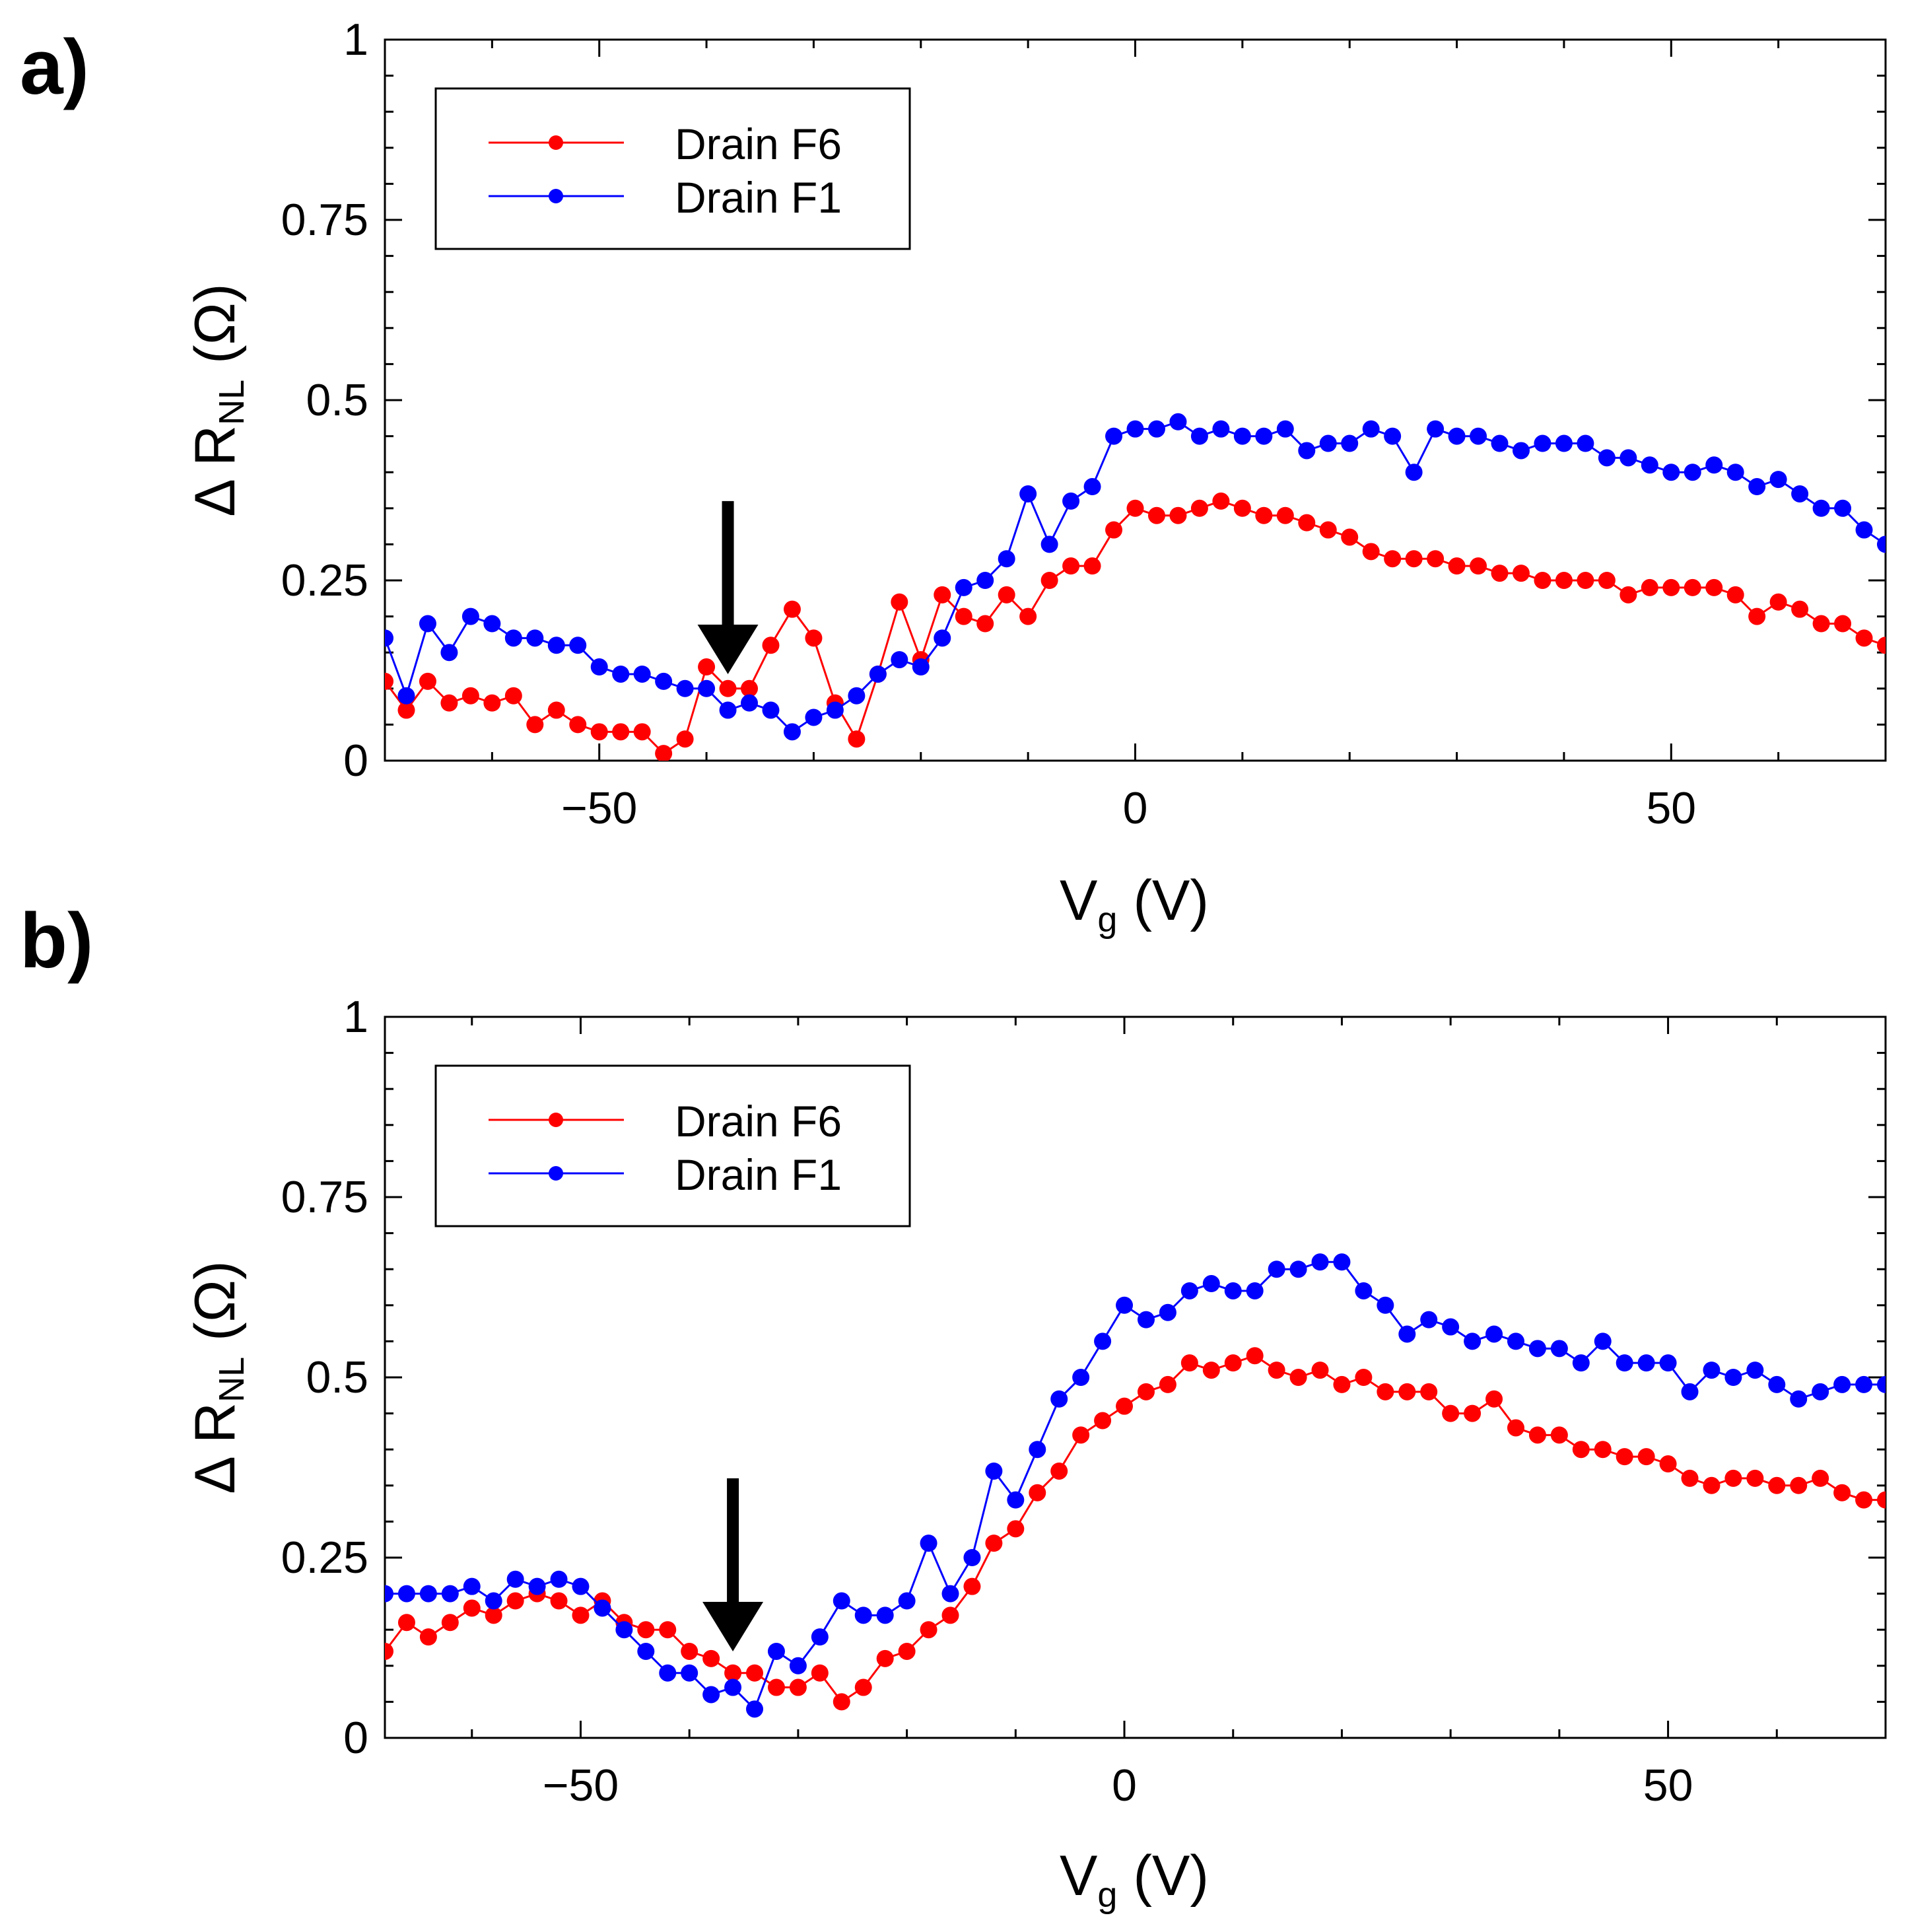  What do you see at coordinates (1124, 1785) in the screenshot?
I see `x-tick-label: 0` at bounding box center [1124, 1785].